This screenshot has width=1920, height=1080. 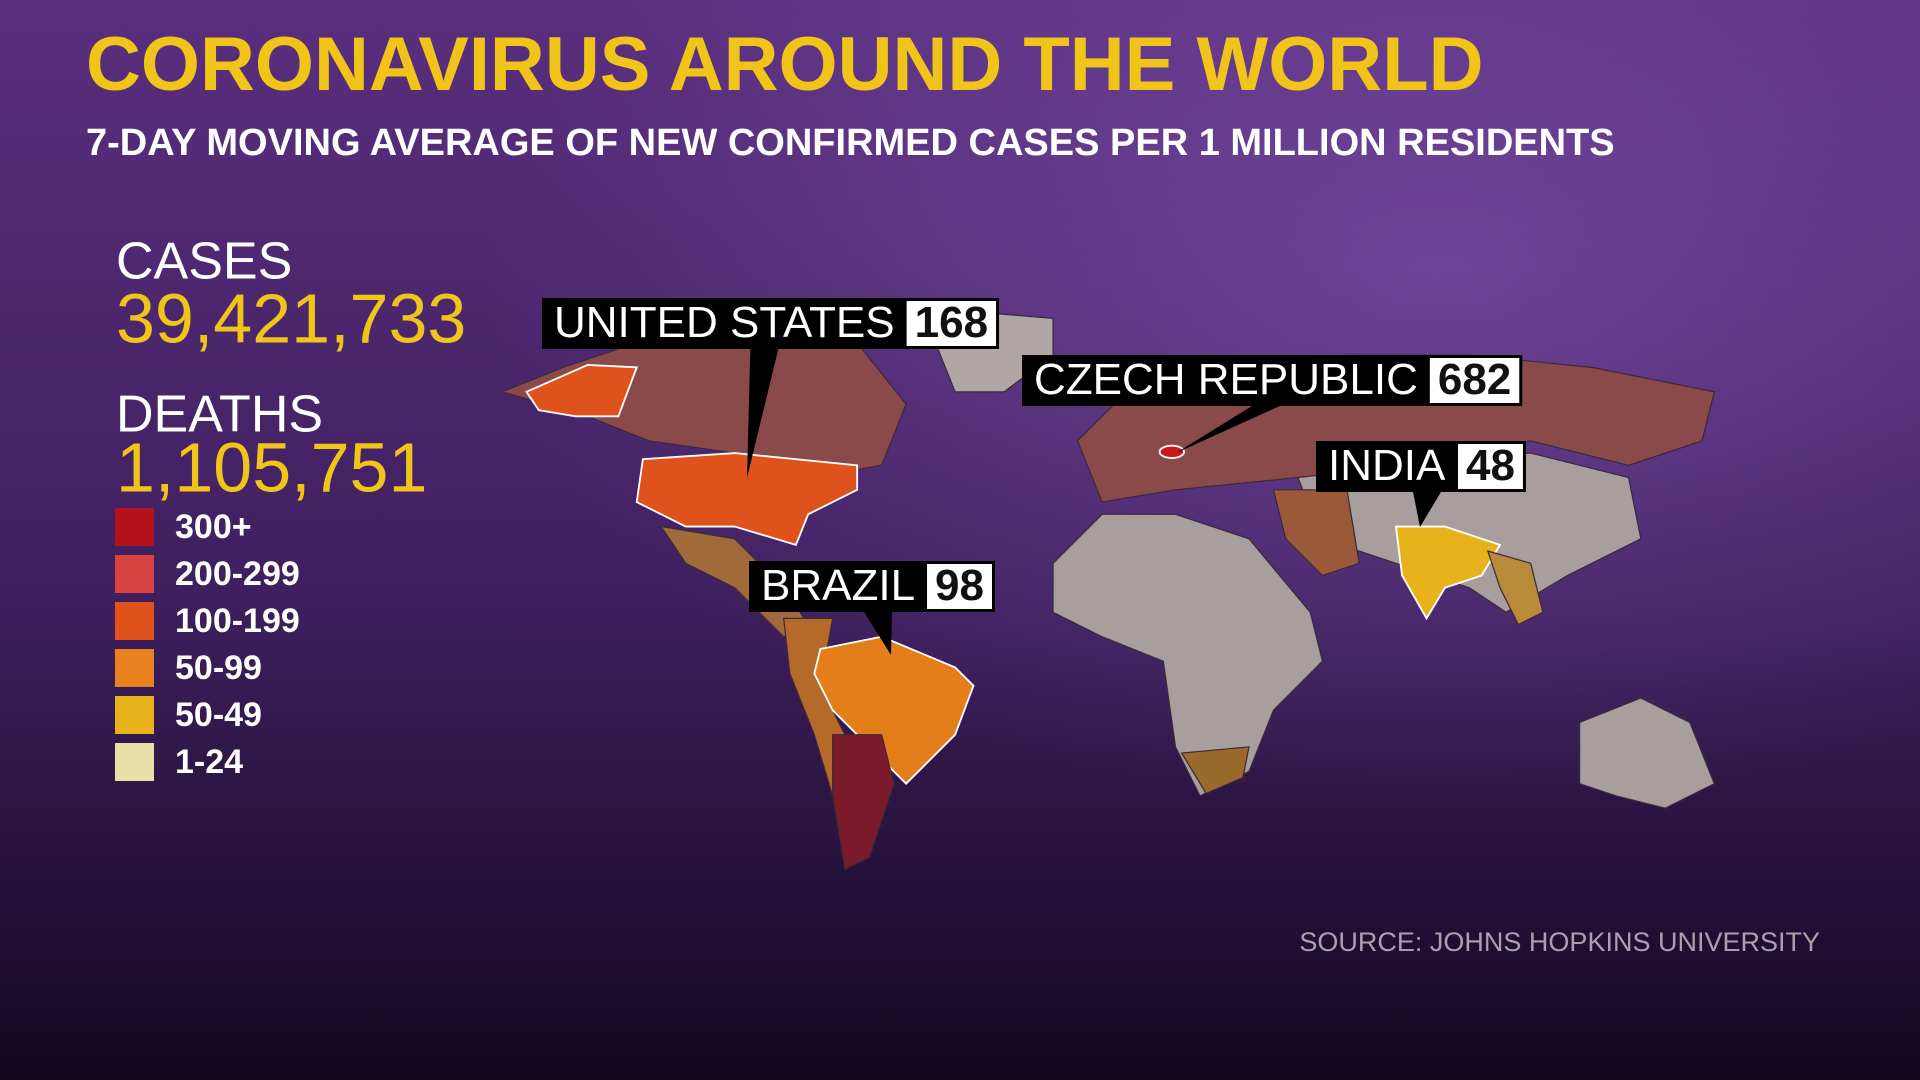 I want to click on callout-name: BRAZIL, so click(x=838, y=585).